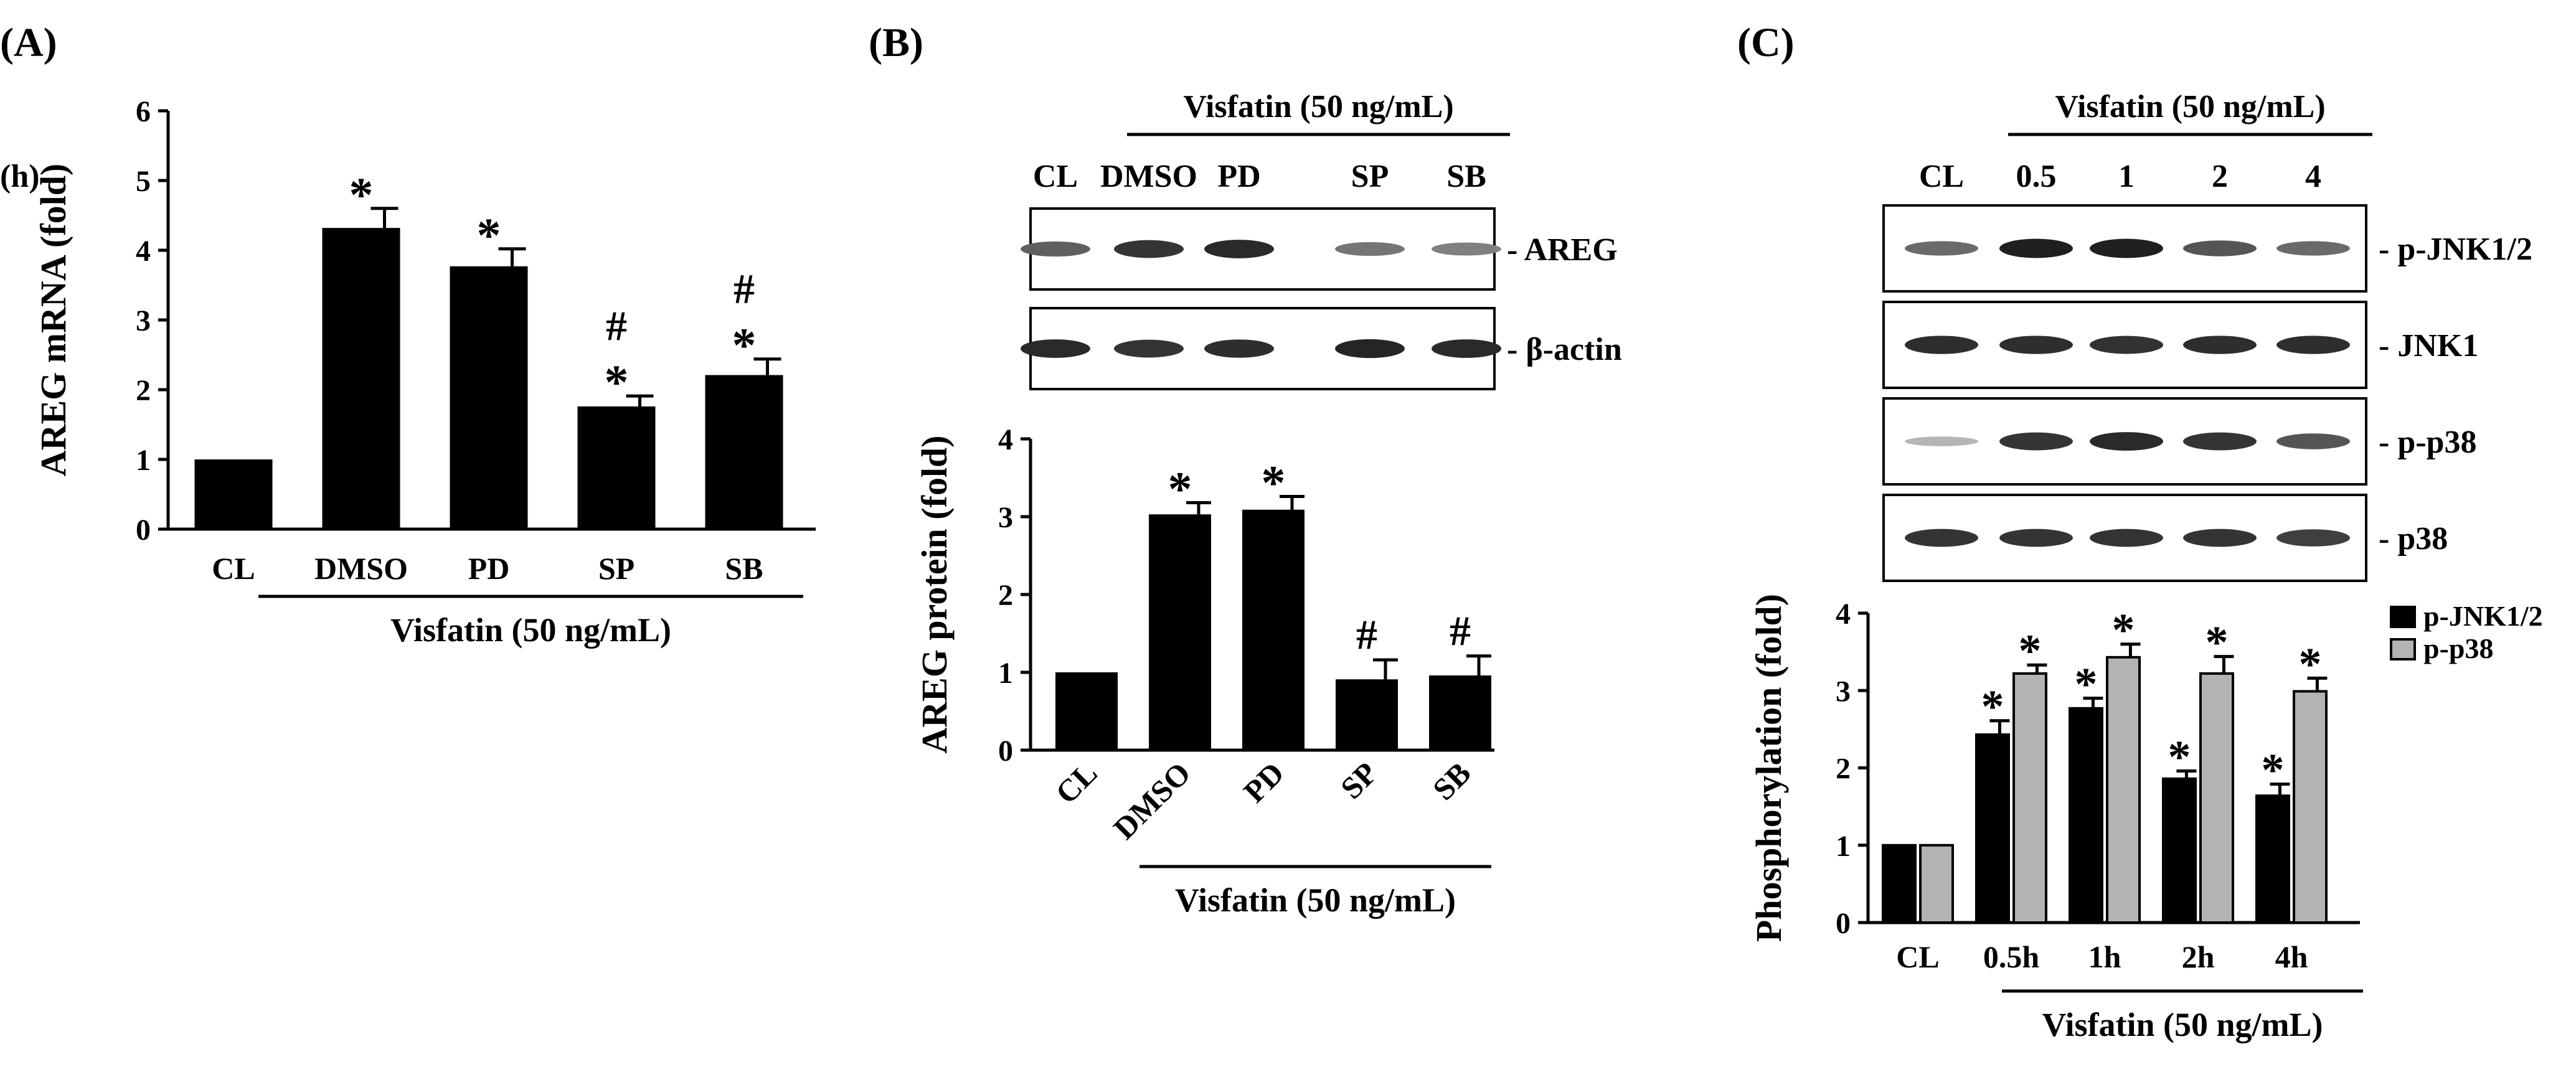 The height and width of the screenshot is (1067, 2576). What do you see at coordinates (2126, 176) in the screenshot?
I see `blot-lane-label: 1` at bounding box center [2126, 176].